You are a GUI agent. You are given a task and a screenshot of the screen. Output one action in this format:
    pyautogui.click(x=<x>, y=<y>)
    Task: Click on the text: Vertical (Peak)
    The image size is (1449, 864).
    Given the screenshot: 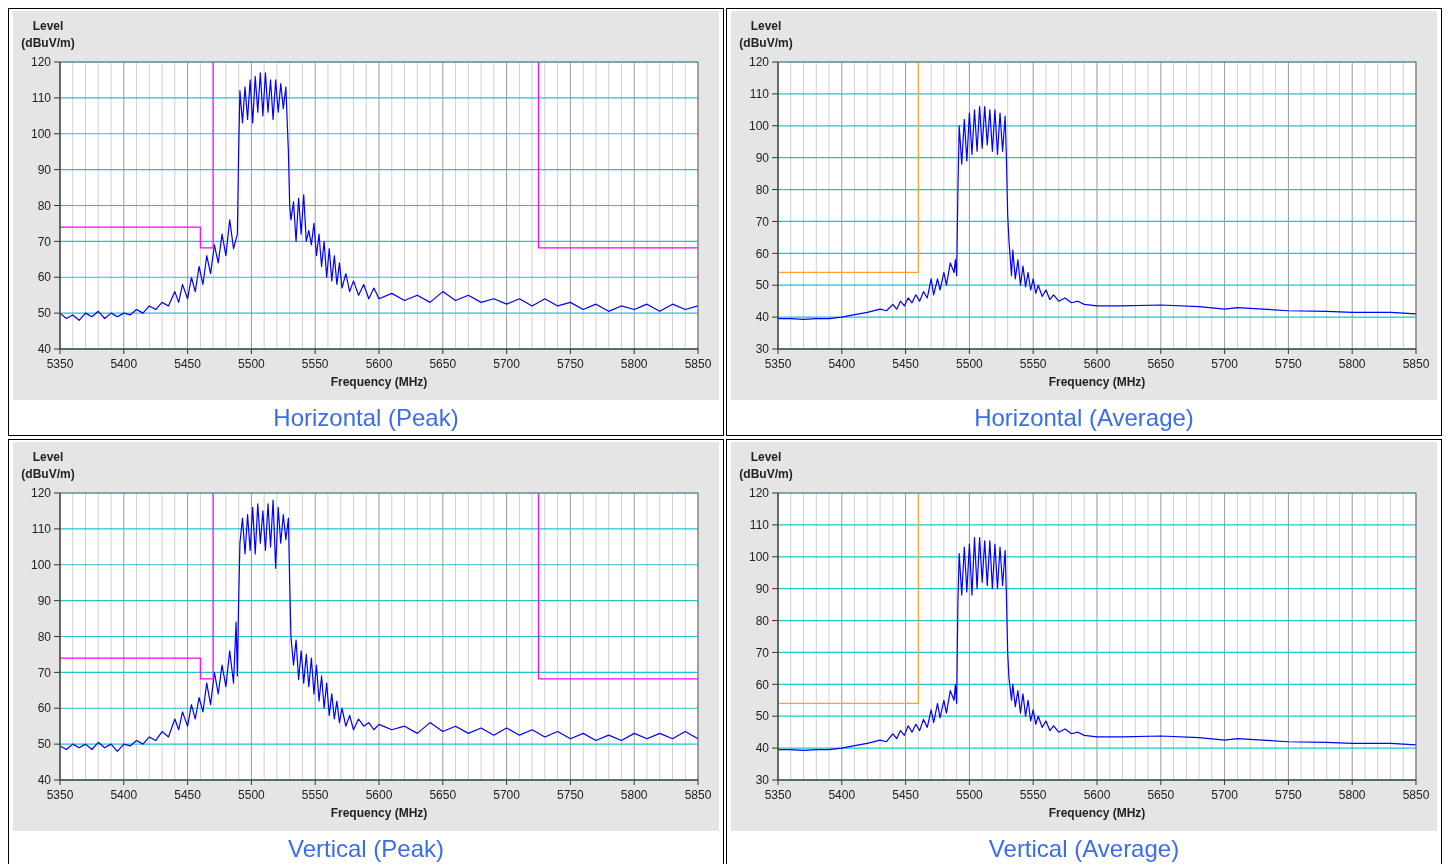 What is the action you would take?
    pyautogui.click(x=366, y=848)
    